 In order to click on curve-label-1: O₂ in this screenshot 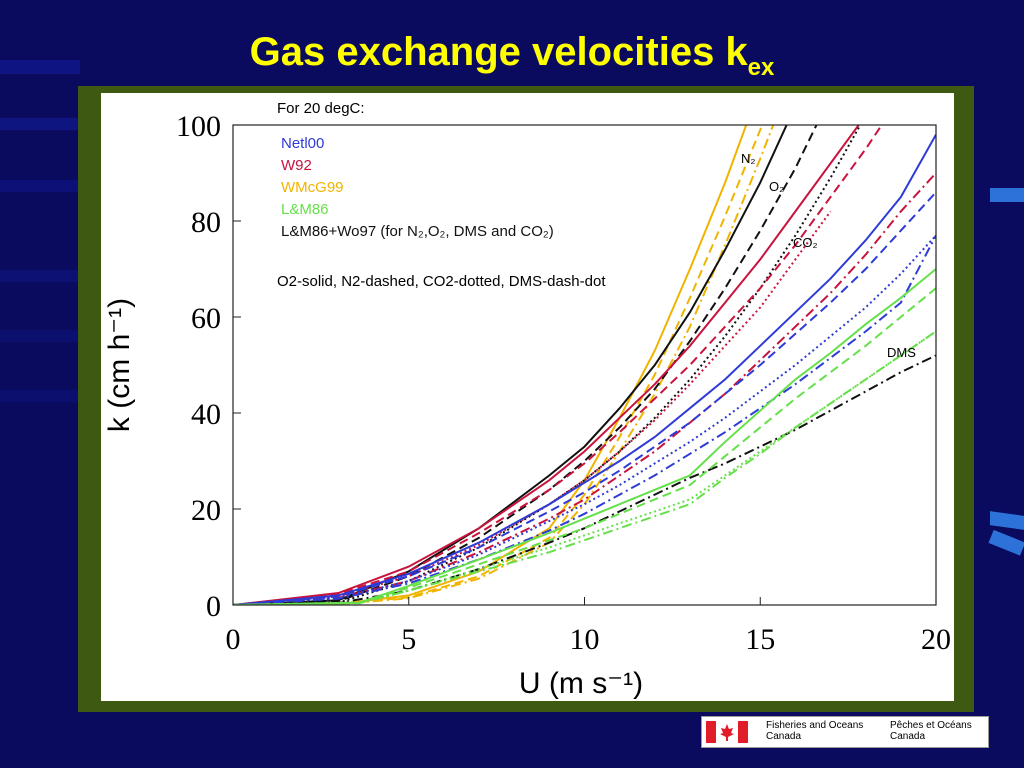, I will do `click(776, 186)`.